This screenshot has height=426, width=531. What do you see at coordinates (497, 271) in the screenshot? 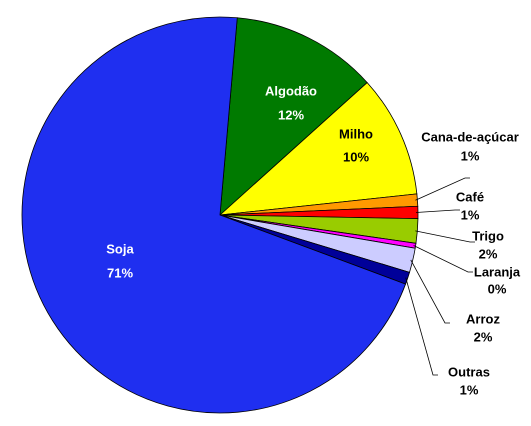
I see `slice-label: Laranja` at bounding box center [497, 271].